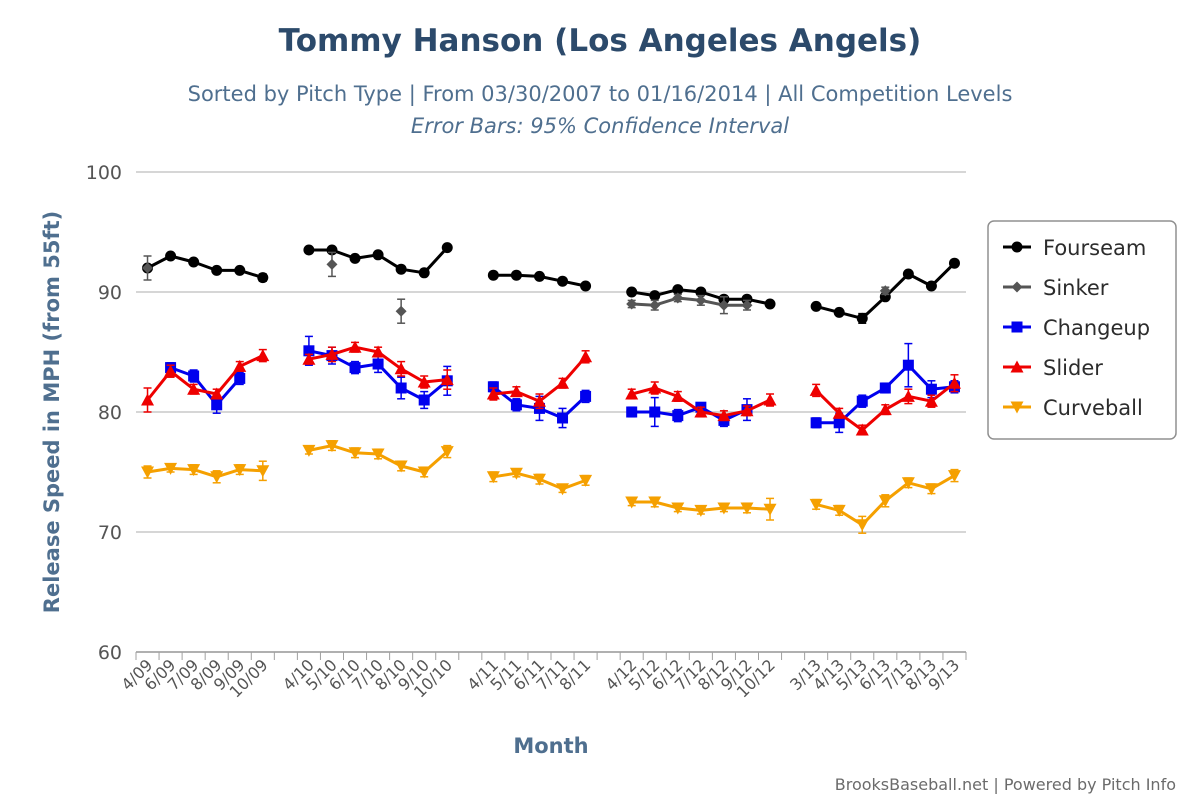 The height and width of the screenshot is (804, 1200). Describe the element at coordinates (1053, 368) in the screenshot. I see `legend-item-slider: Slider` at that location.